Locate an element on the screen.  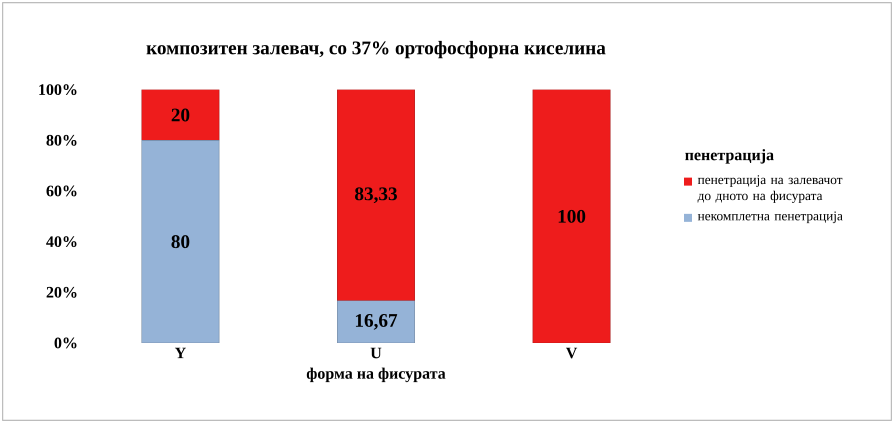
y-tick-label: 100% is located at coordinates (57, 90).